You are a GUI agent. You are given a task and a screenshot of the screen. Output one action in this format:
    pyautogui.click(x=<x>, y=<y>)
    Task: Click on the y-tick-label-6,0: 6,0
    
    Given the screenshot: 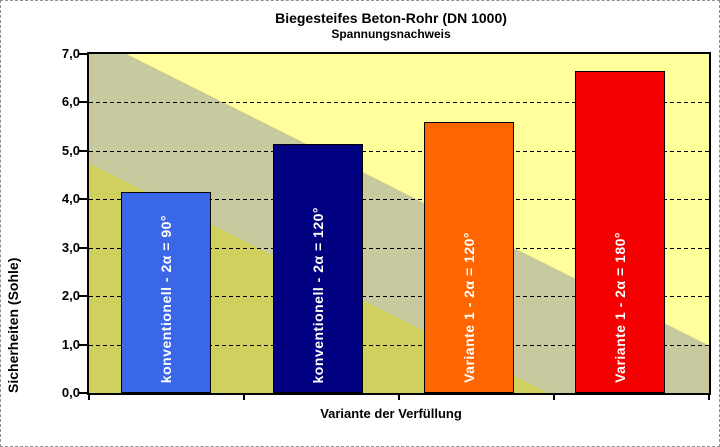 What is the action you would take?
    pyautogui.click(x=70, y=101)
    